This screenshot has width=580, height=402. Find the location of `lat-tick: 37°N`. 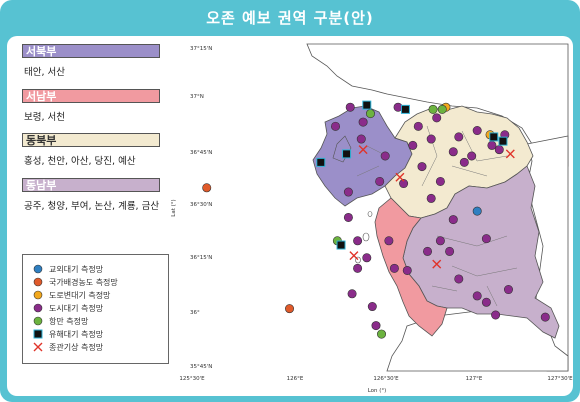

lat-tick: 37°N is located at coordinates (197, 97).